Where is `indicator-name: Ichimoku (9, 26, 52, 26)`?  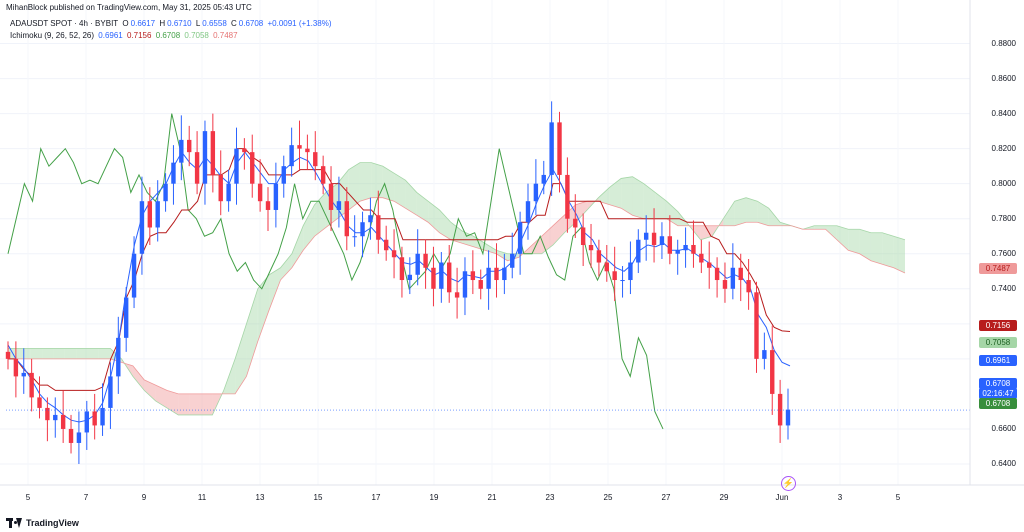 indicator-name: Ichimoku (9, 26, 52, 26) is located at coordinates (52, 35).